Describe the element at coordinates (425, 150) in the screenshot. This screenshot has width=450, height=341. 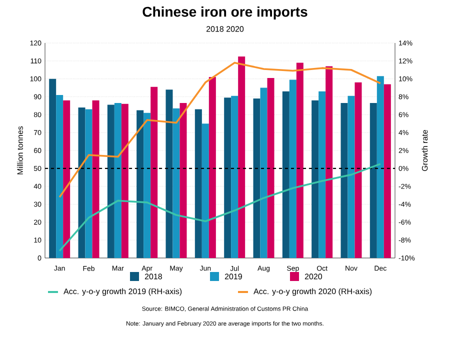
I see `y2-axis-title: Growth rate` at that location.